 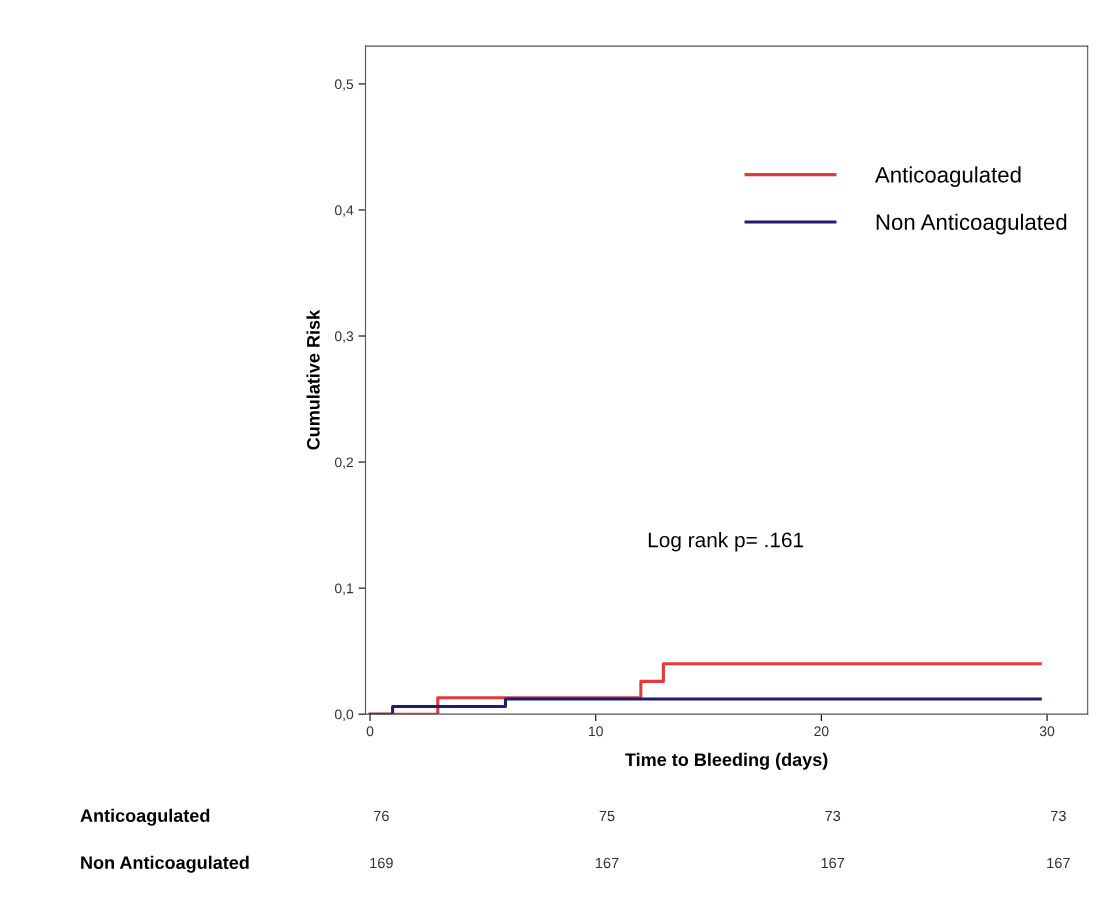 What do you see at coordinates (344, 337) in the screenshot?
I see `y-tick-label: 0,3` at bounding box center [344, 337].